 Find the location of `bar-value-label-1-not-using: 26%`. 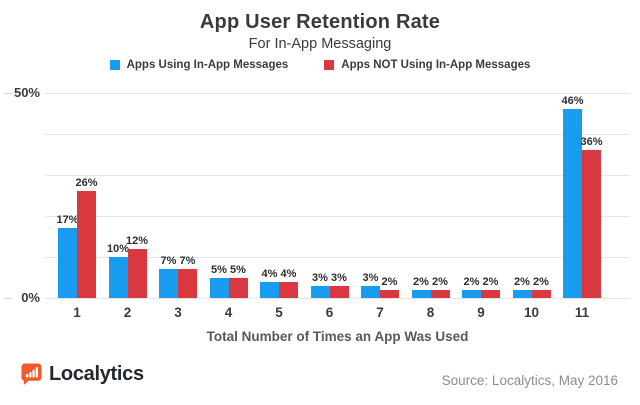

bar-value-label-1-not-using: 26% is located at coordinates (86, 183).